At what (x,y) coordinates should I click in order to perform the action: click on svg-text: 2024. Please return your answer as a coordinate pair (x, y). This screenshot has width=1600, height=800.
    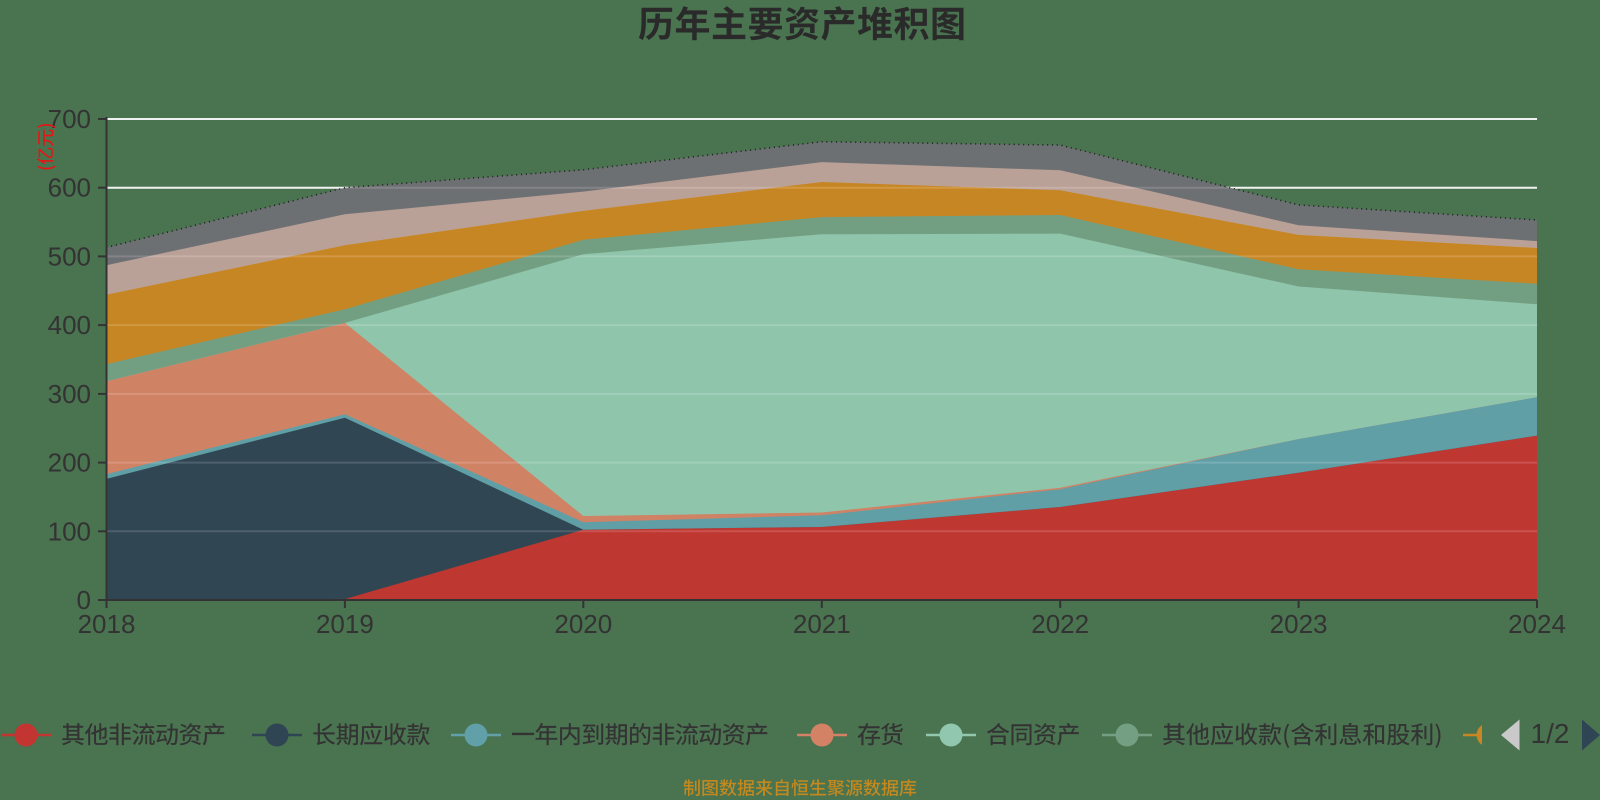
    Looking at the image, I should click on (1537, 624).